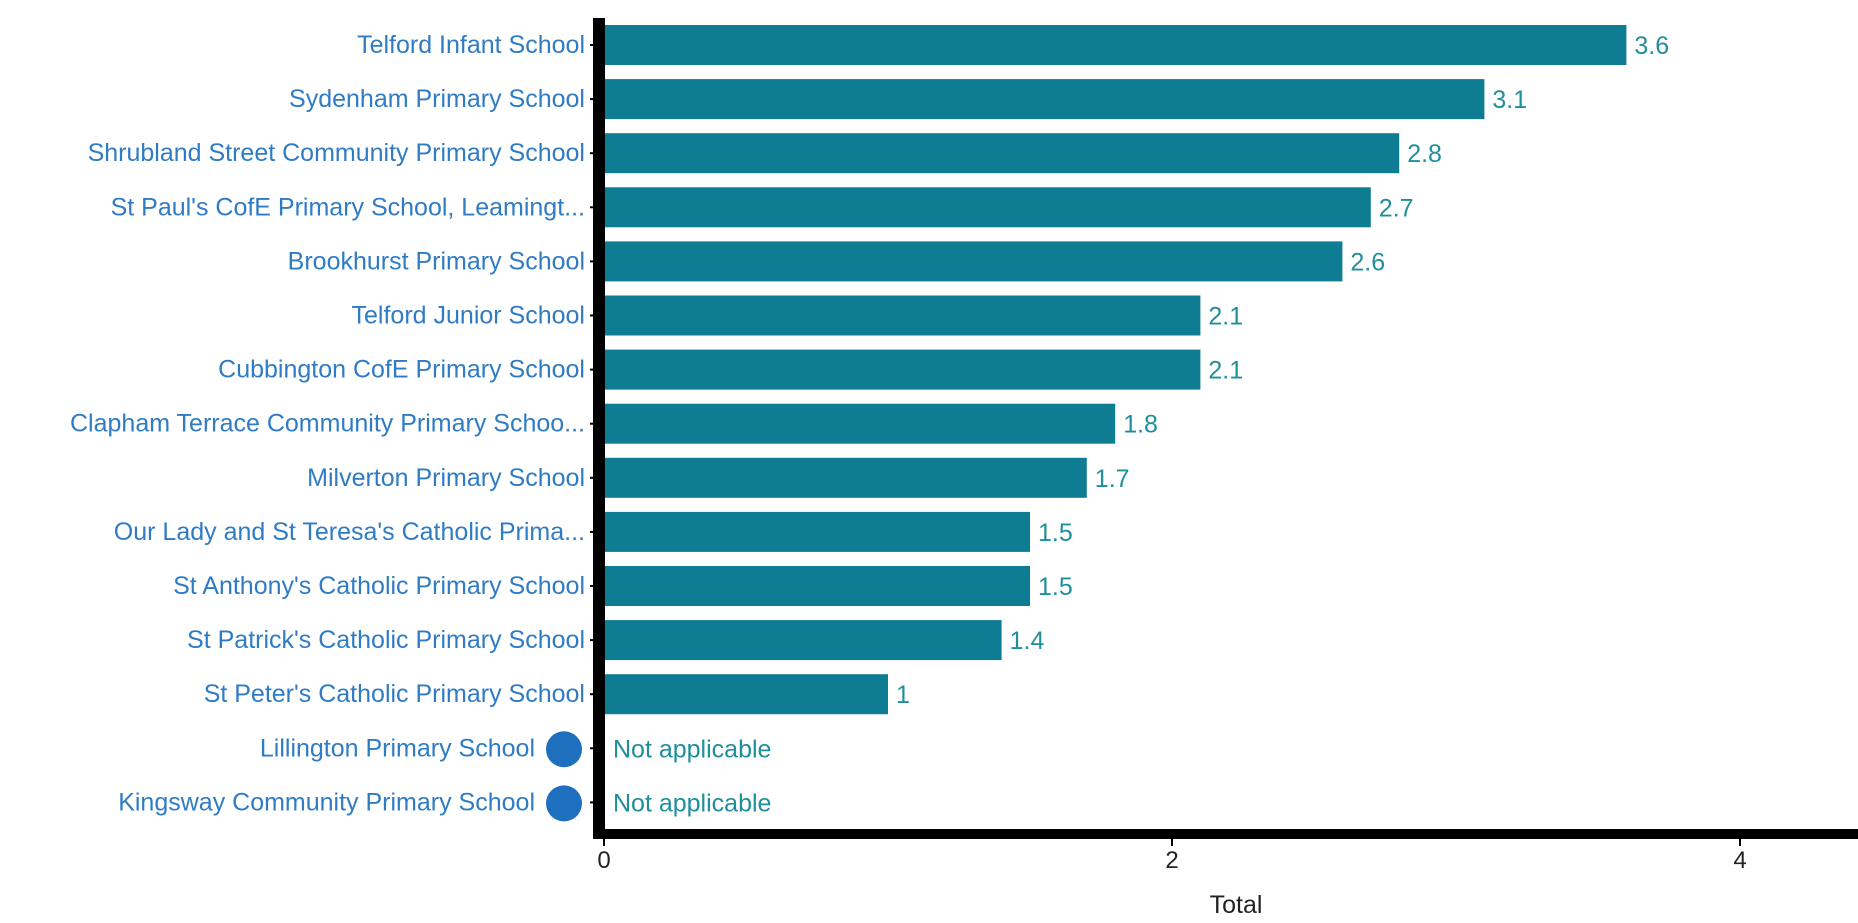  I want to click on category-label: Lillington Primary School, so click(397, 748).